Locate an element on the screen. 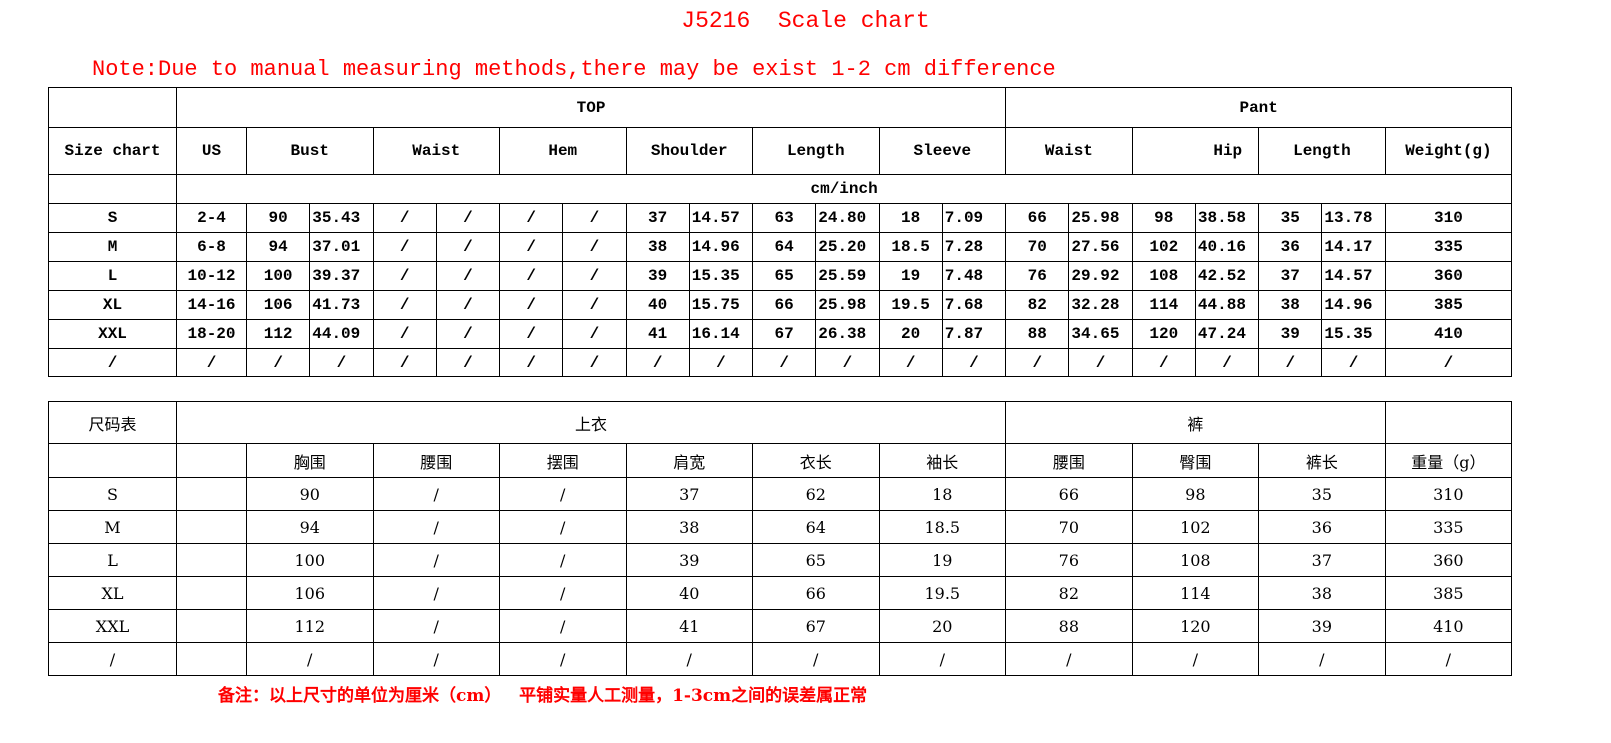  table-cell: 112 is located at coordinates (310, 626).